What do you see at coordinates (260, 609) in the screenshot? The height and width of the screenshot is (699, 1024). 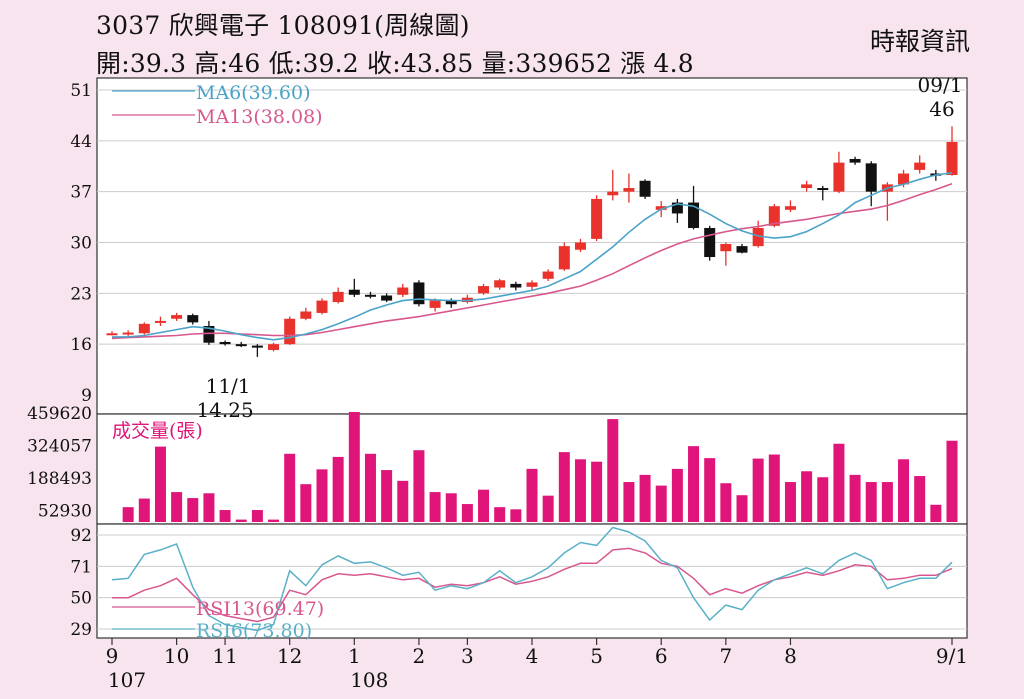 I see `rsi-legend-rsi13: RSI13(69.47)` at bounding box center [260, 609].